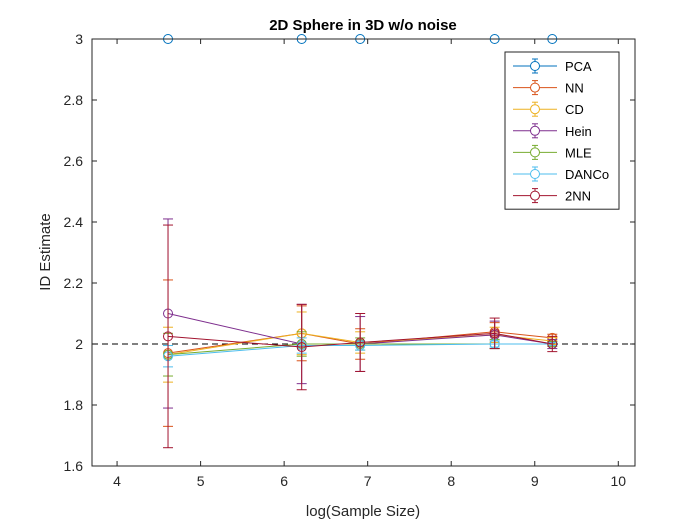  I want to click on y-axis-label: ID Estimate, so click(45, 252).